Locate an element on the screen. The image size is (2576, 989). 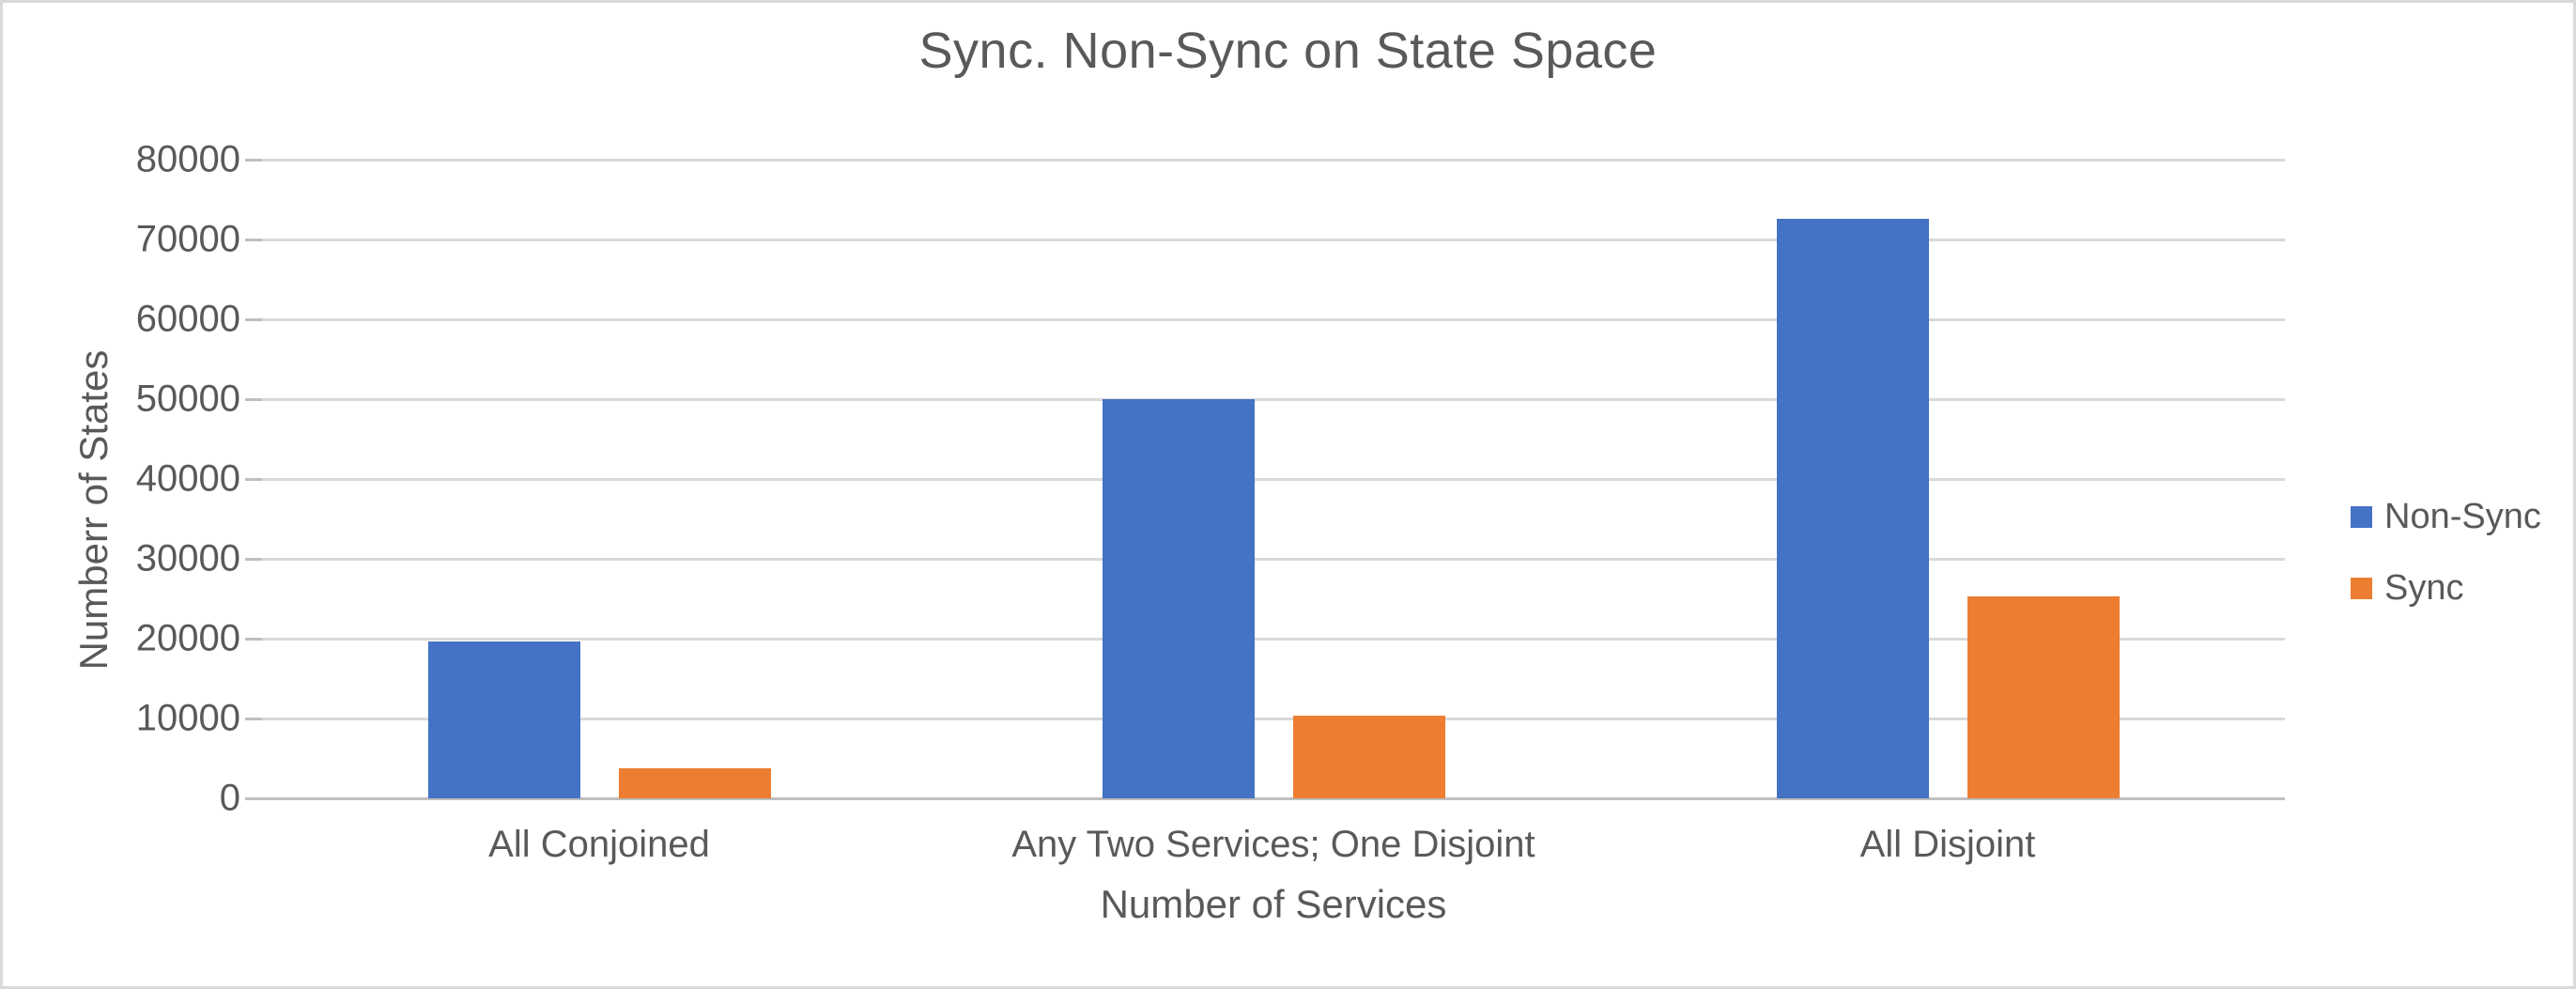
legend-label: Sync is located at coordinates (2424, 587).